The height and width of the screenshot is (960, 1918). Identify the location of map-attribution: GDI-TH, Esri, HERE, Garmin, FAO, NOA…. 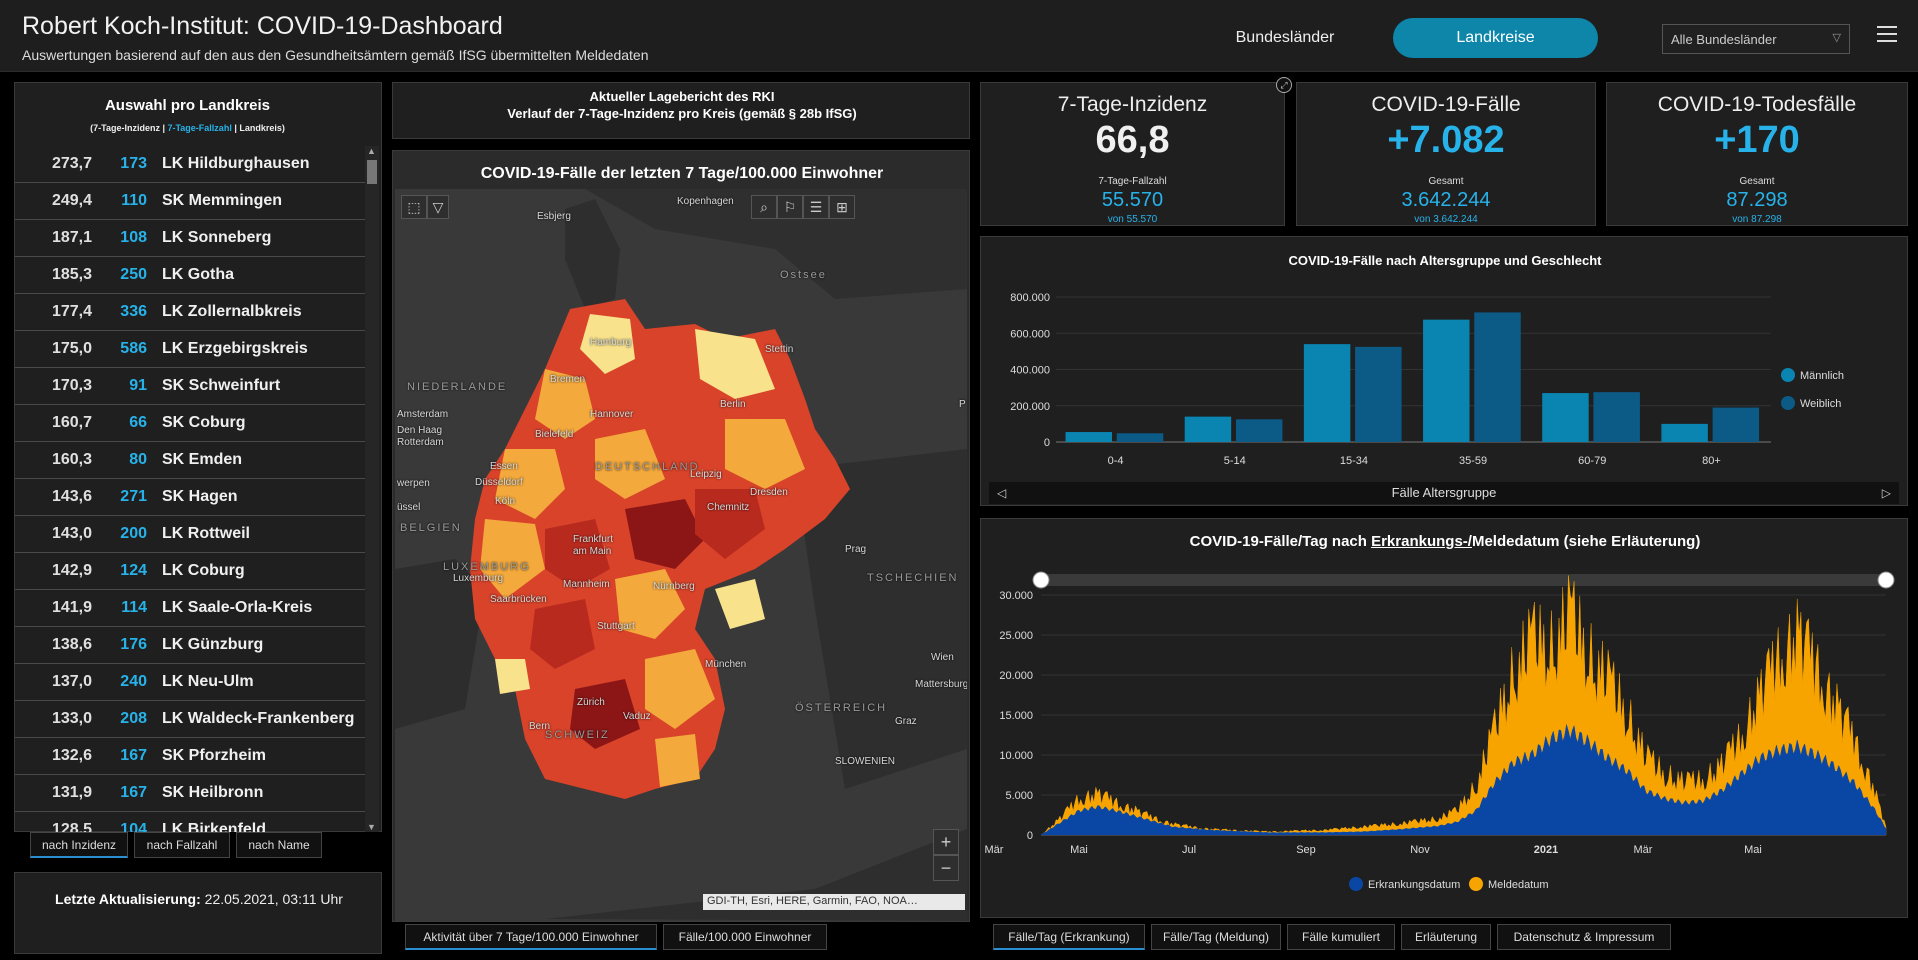
(834, 902).